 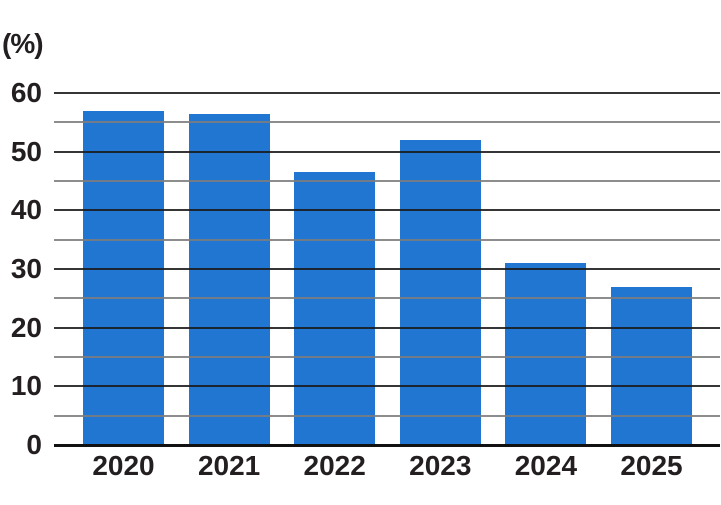 What do you see at coordinates (123, 465) in the screenshot?
I see `x-tick-label-2020: 2020` at bounding box center [123, 465].